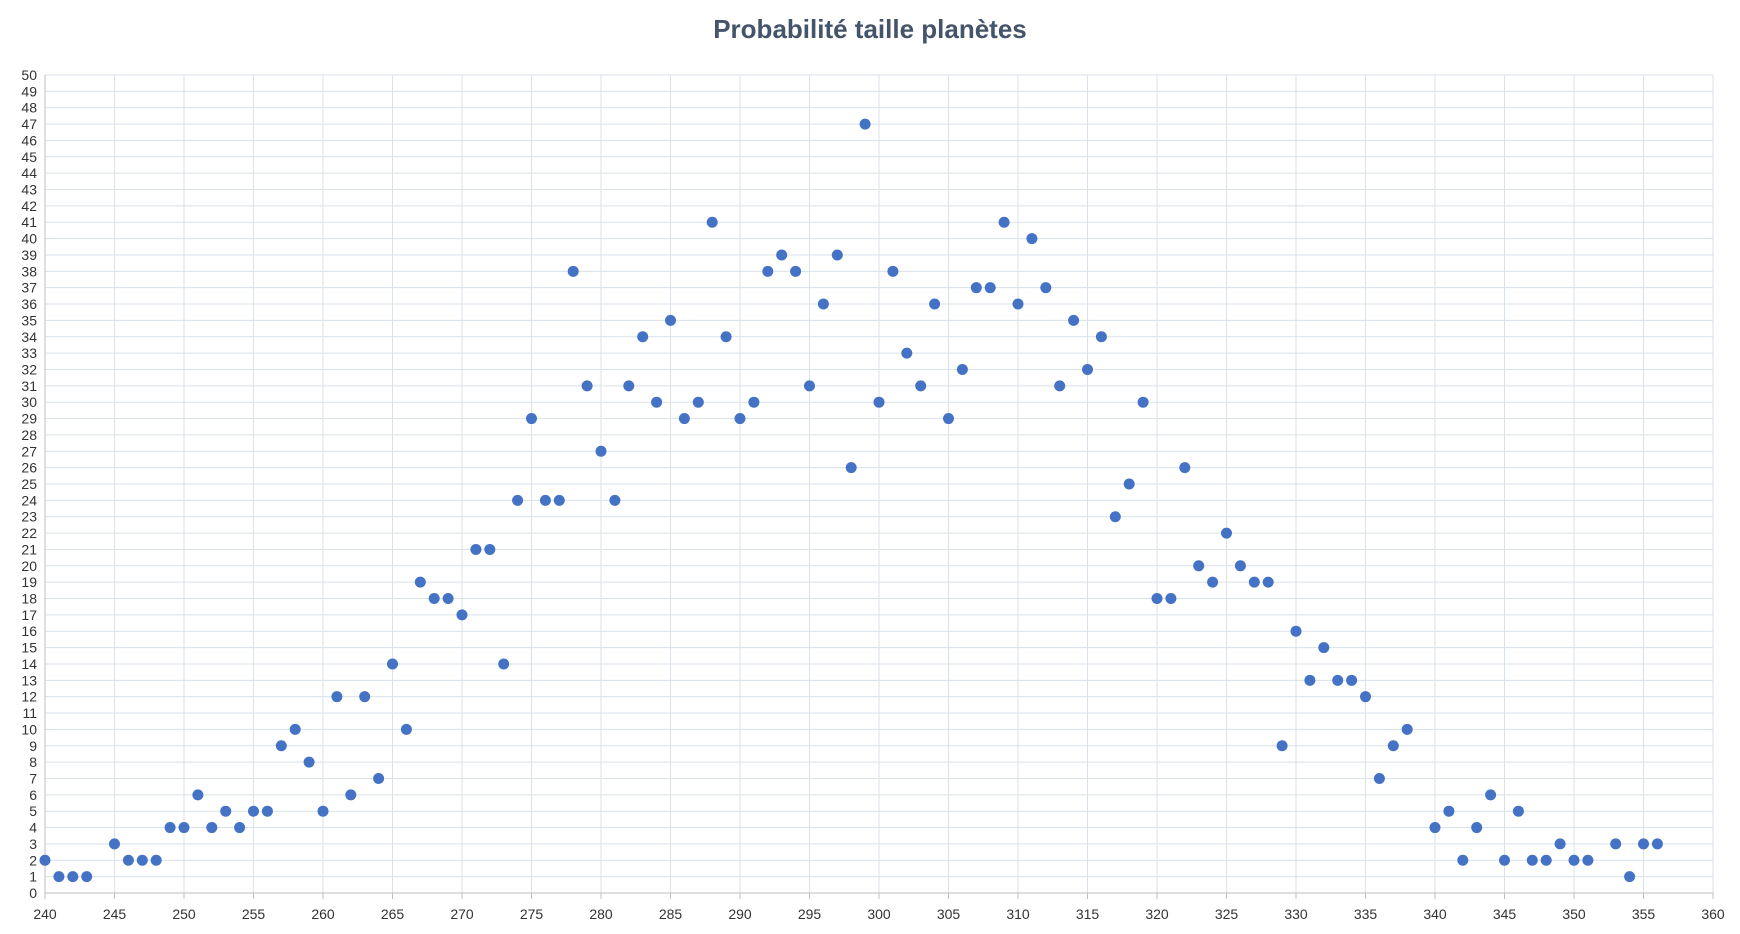 The width and height of the screenshot is (1740, 934). Describe the element at coordinates (879, 914) in the screenshot. I see `x-tick-label: 300` at that location.